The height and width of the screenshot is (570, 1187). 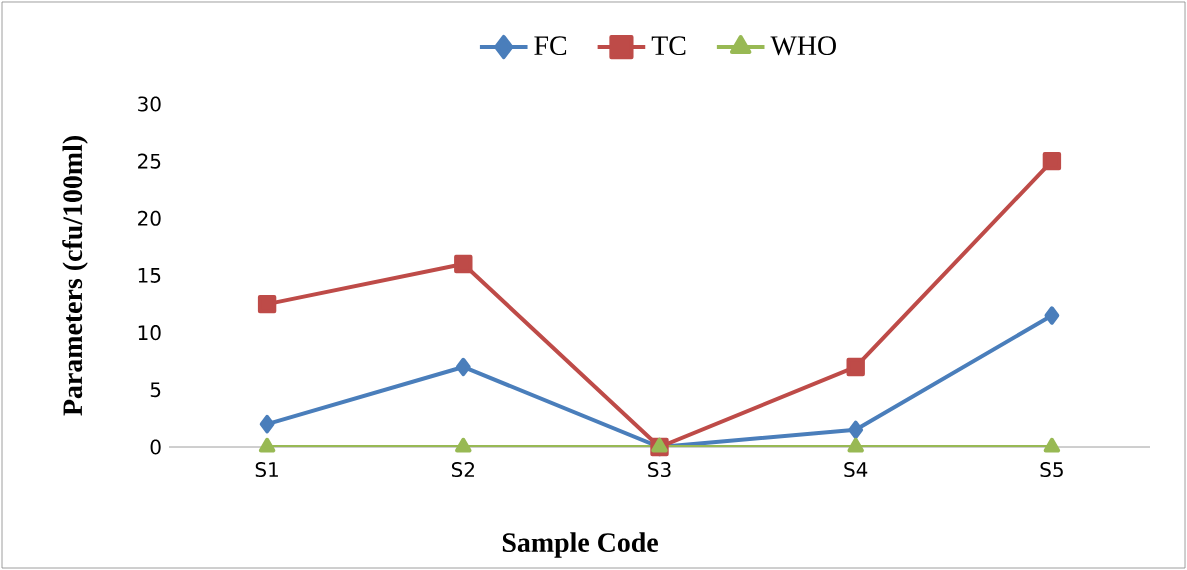 I want to click on y-axis-title: Parameters (cfu/100ml), so click(x=75, y=276).